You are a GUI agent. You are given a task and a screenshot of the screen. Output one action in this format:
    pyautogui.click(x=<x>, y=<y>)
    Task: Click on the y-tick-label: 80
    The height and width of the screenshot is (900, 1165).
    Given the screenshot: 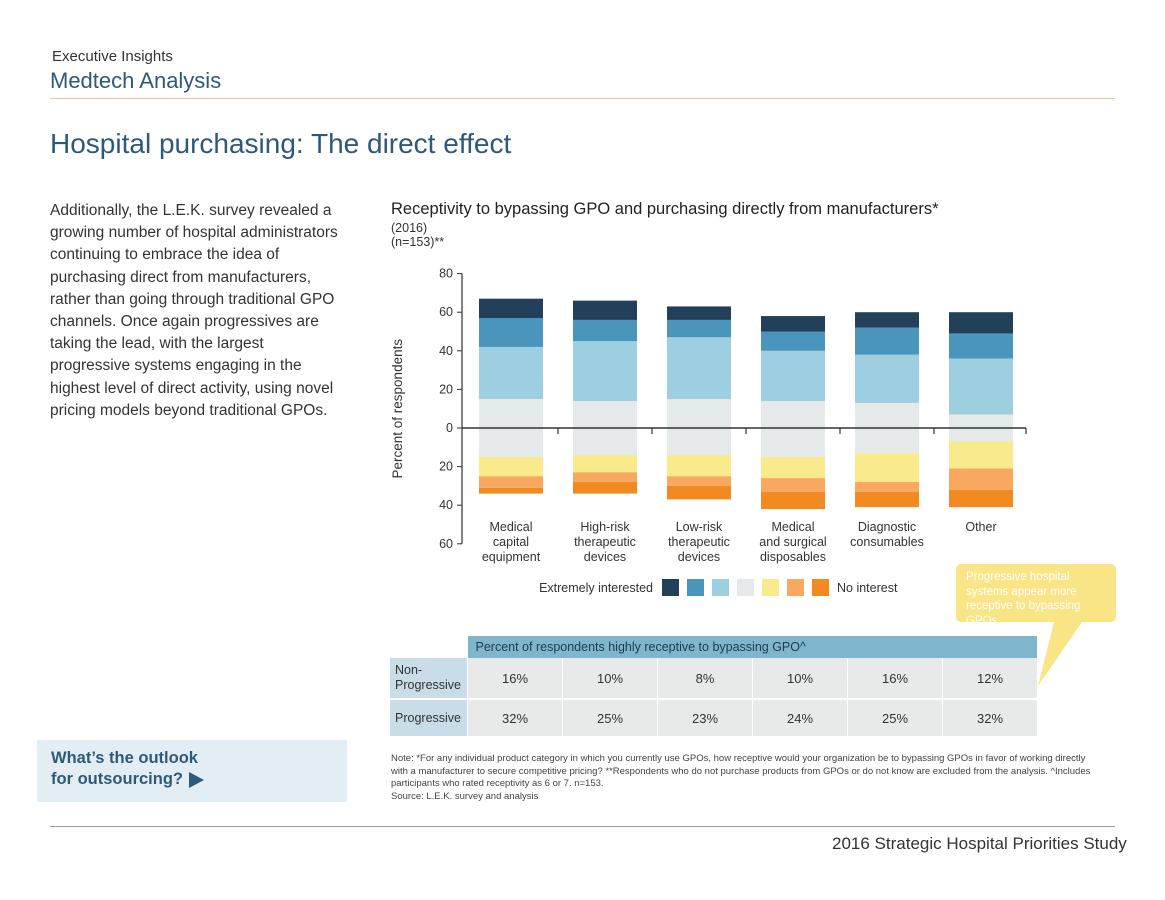 What is the action you would take?
    pyautogui.click(x=446, y=274)
    